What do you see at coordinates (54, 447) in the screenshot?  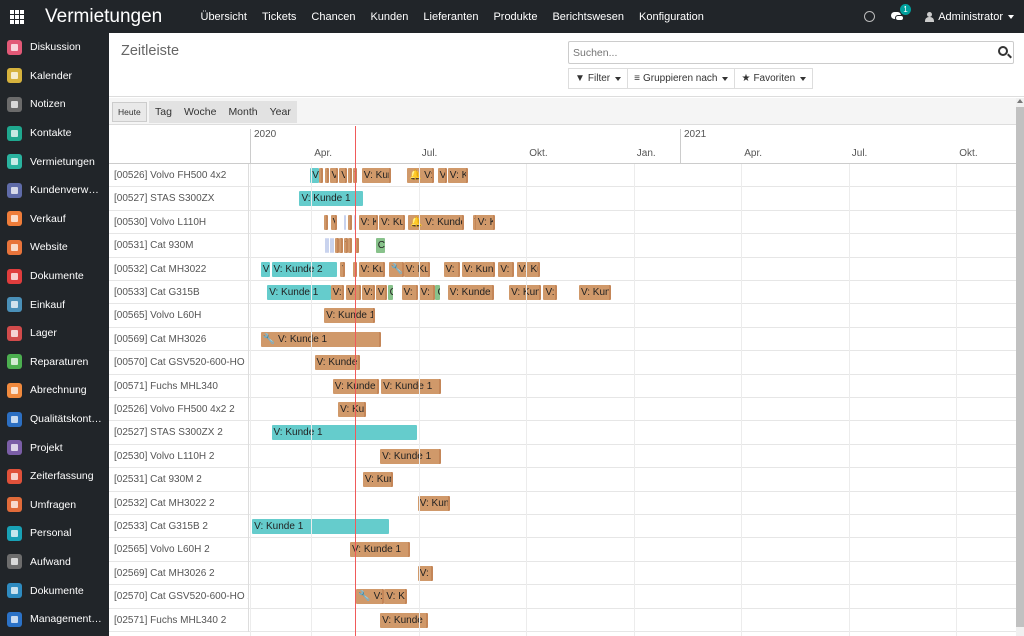 I see `sidebar-item: Projekt` at bounding box center [54, 447].